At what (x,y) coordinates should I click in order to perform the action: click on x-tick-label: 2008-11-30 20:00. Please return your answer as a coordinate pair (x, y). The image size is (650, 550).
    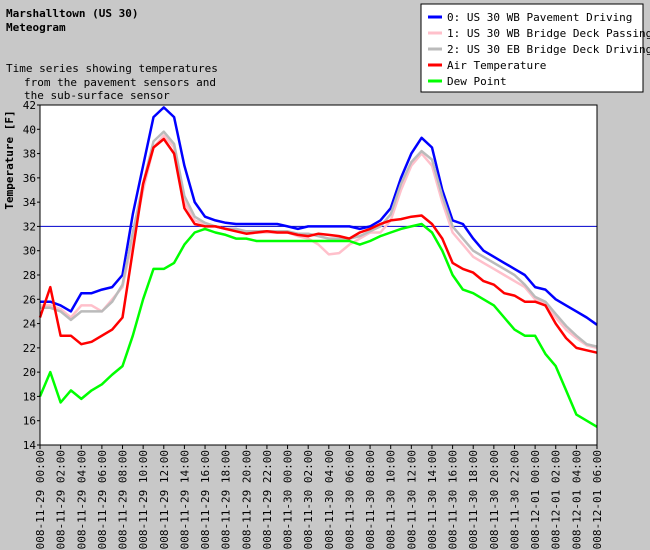
    Looking at the image, I should click on (494, 500).